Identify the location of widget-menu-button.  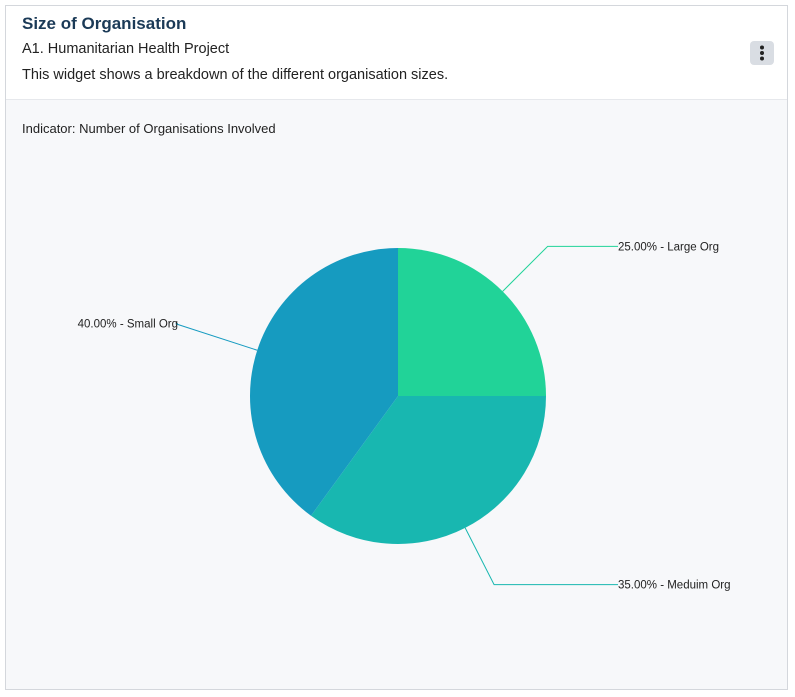
(762, 53).